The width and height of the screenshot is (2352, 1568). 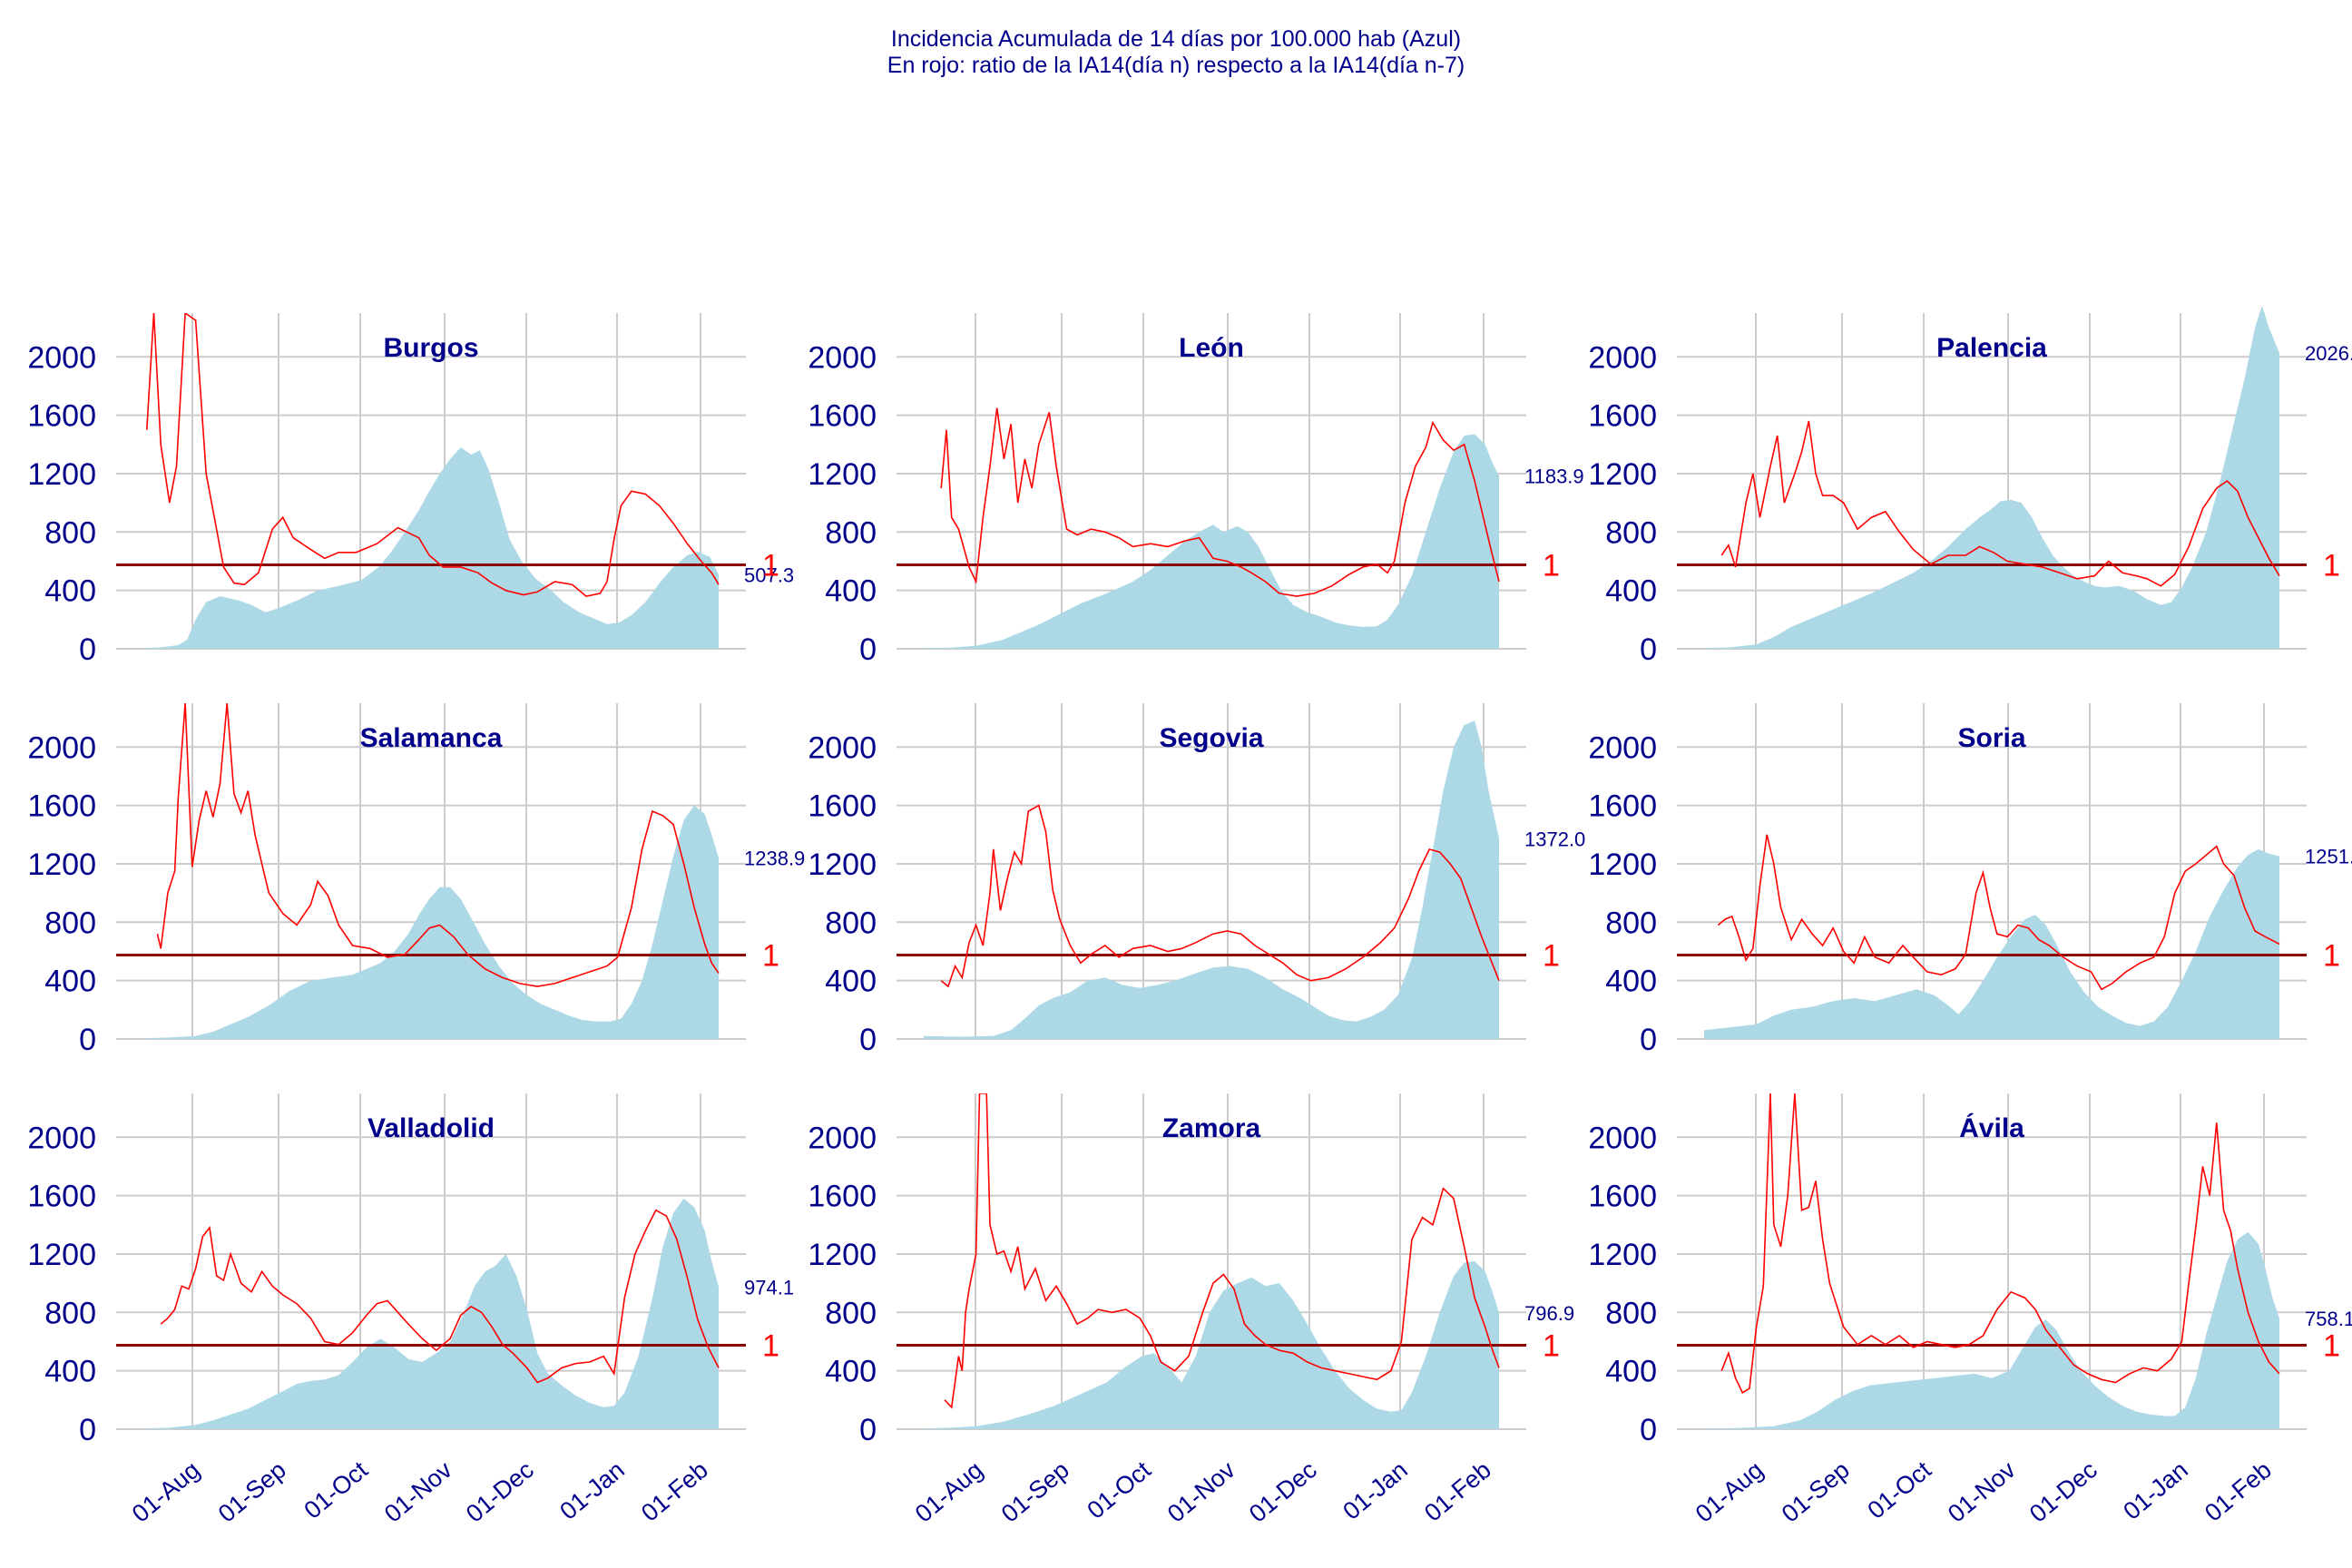 I want to click on panel-title: Segovia, so click(x=1211, y=738).